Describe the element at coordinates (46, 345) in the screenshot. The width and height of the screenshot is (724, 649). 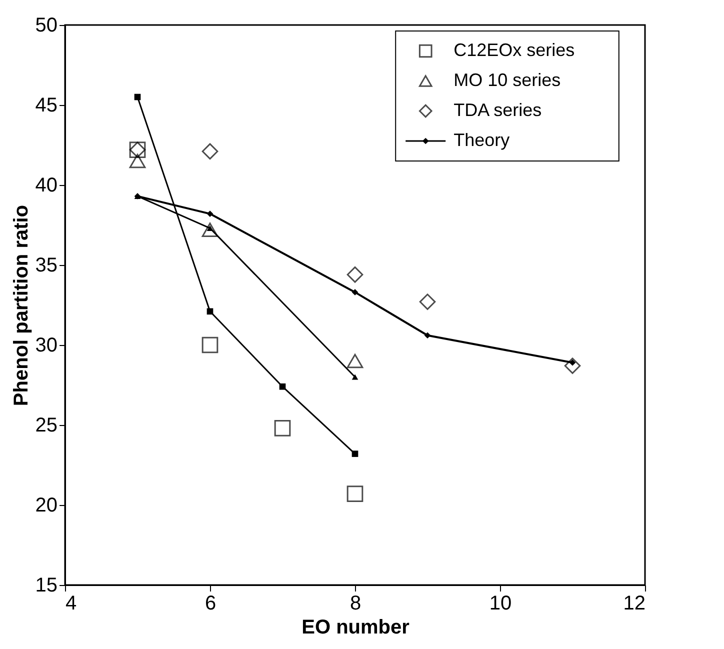
I see `y-tick-label: 30` at that location.